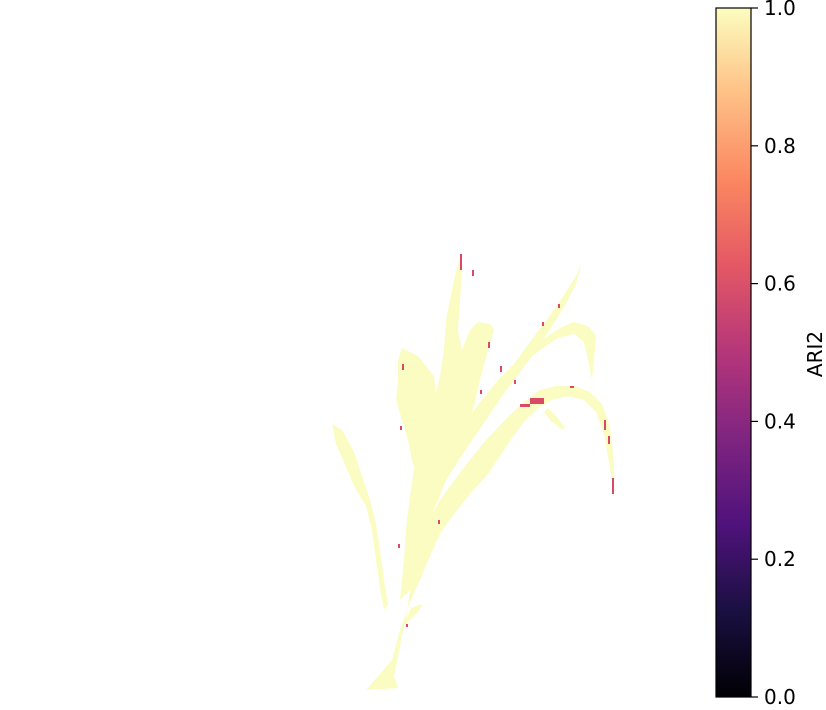 The width and height of the screenshot is (826, 710). I want to click on plant-stem, so click(490, 538).